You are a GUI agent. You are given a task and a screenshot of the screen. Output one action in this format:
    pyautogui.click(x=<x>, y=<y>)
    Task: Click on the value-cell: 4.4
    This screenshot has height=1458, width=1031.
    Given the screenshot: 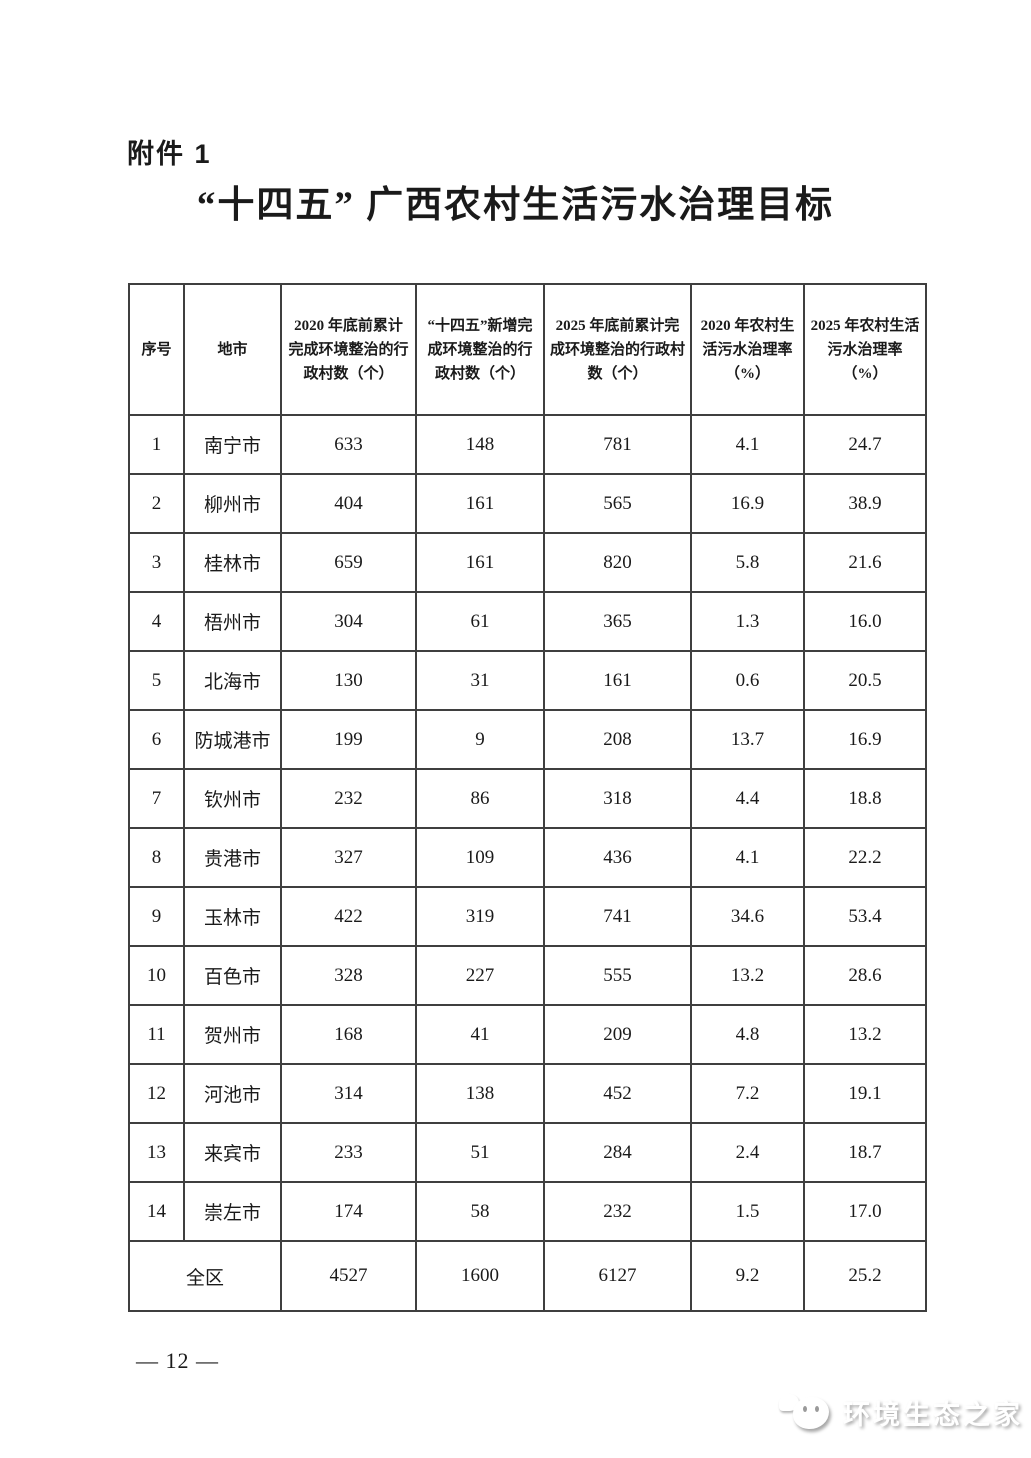 What is the action you would take?
    pyautogui.click(x=747, y=798)
    